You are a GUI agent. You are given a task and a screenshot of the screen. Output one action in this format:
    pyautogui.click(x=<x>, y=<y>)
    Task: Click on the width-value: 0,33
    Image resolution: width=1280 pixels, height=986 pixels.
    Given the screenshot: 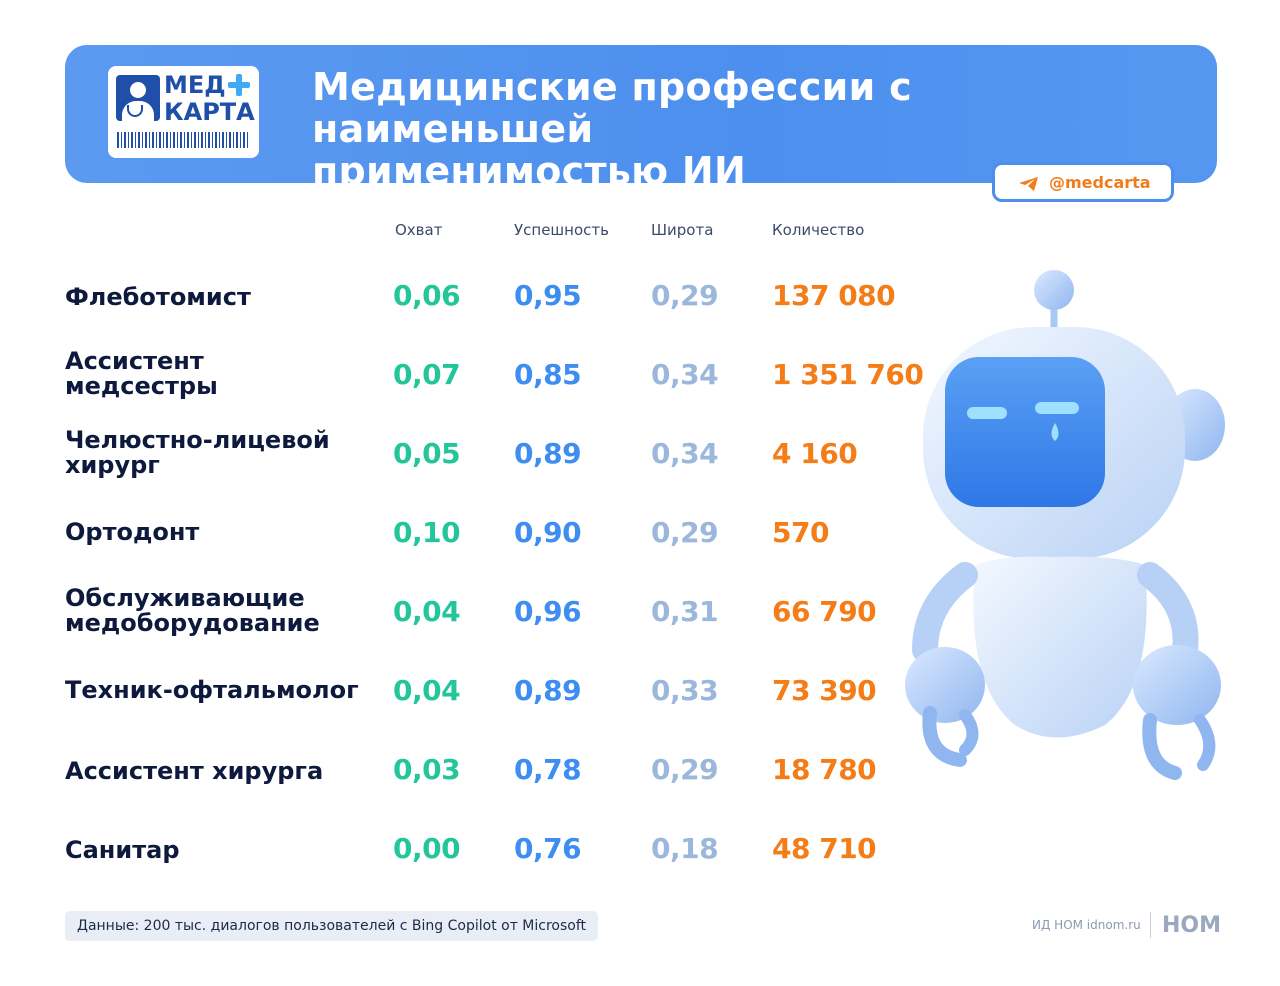 What is the action you would take?
    pyautogui.click(x=685, y=690)
    